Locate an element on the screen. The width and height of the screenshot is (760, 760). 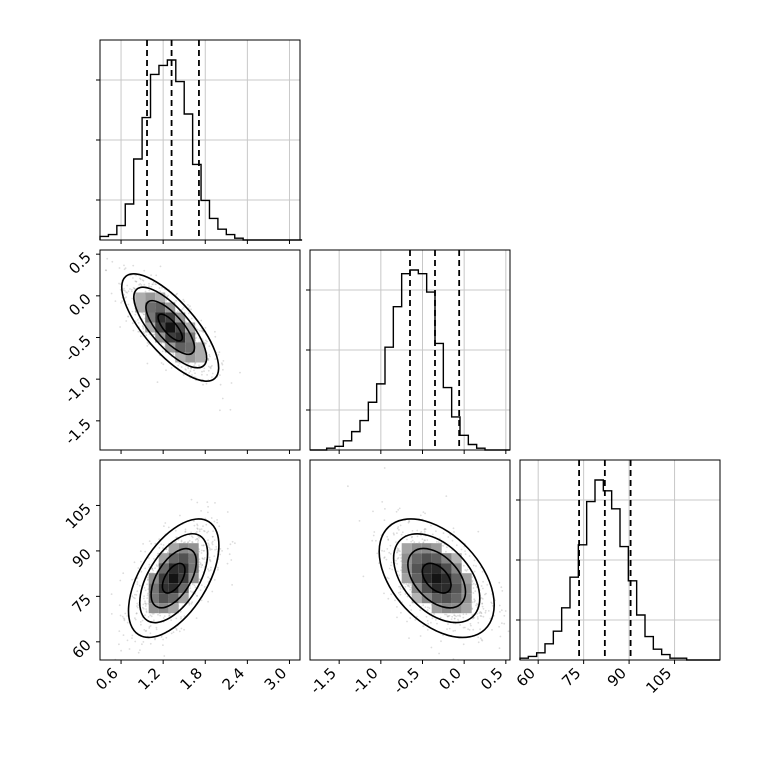
histogram-step-line is located at coordinates (619, 570).